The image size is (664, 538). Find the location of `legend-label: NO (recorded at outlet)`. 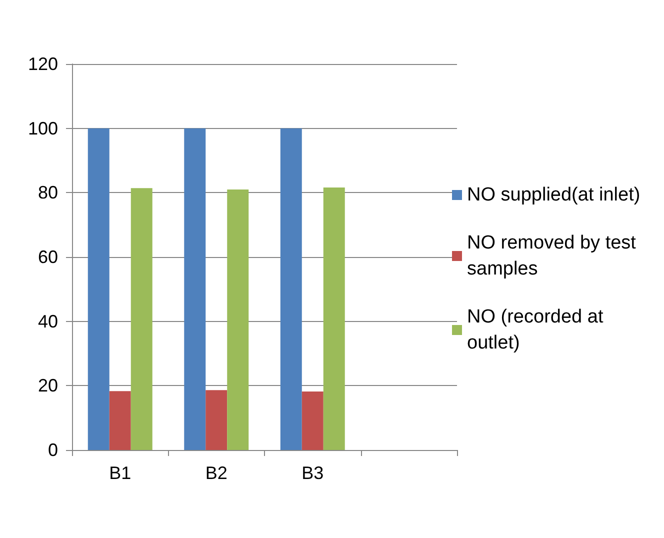

legend-label: NO (recorded at outlet) is located at coordinates (537, 330).